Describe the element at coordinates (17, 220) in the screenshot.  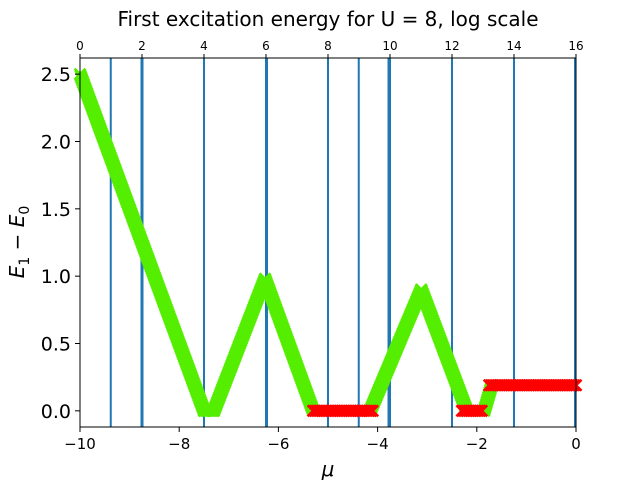
I see `y-label-main-2: E` at that location.